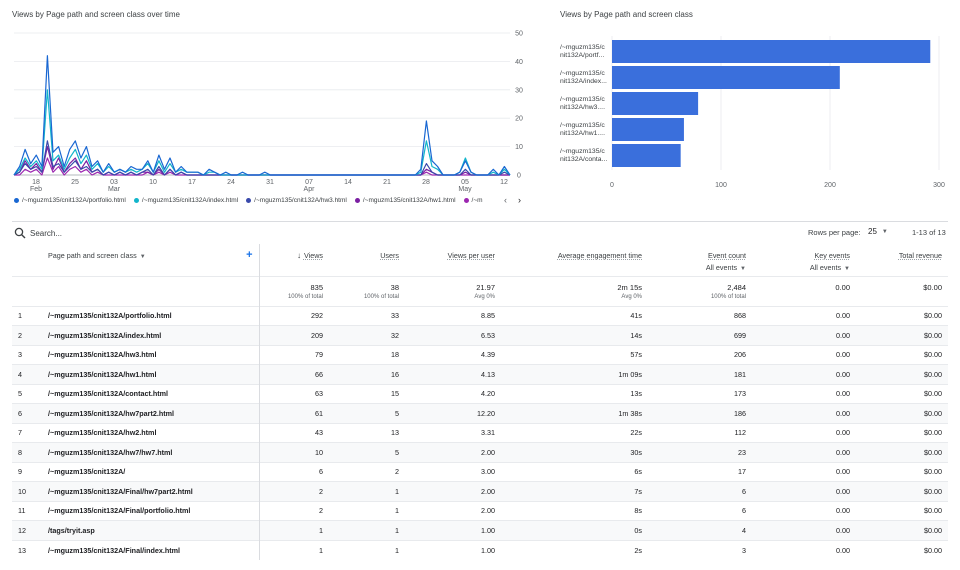  What do you see at coordinates (519, 62) in the screenshot?
I see `y-tick-label: 40` at bounding box center [519, 62].